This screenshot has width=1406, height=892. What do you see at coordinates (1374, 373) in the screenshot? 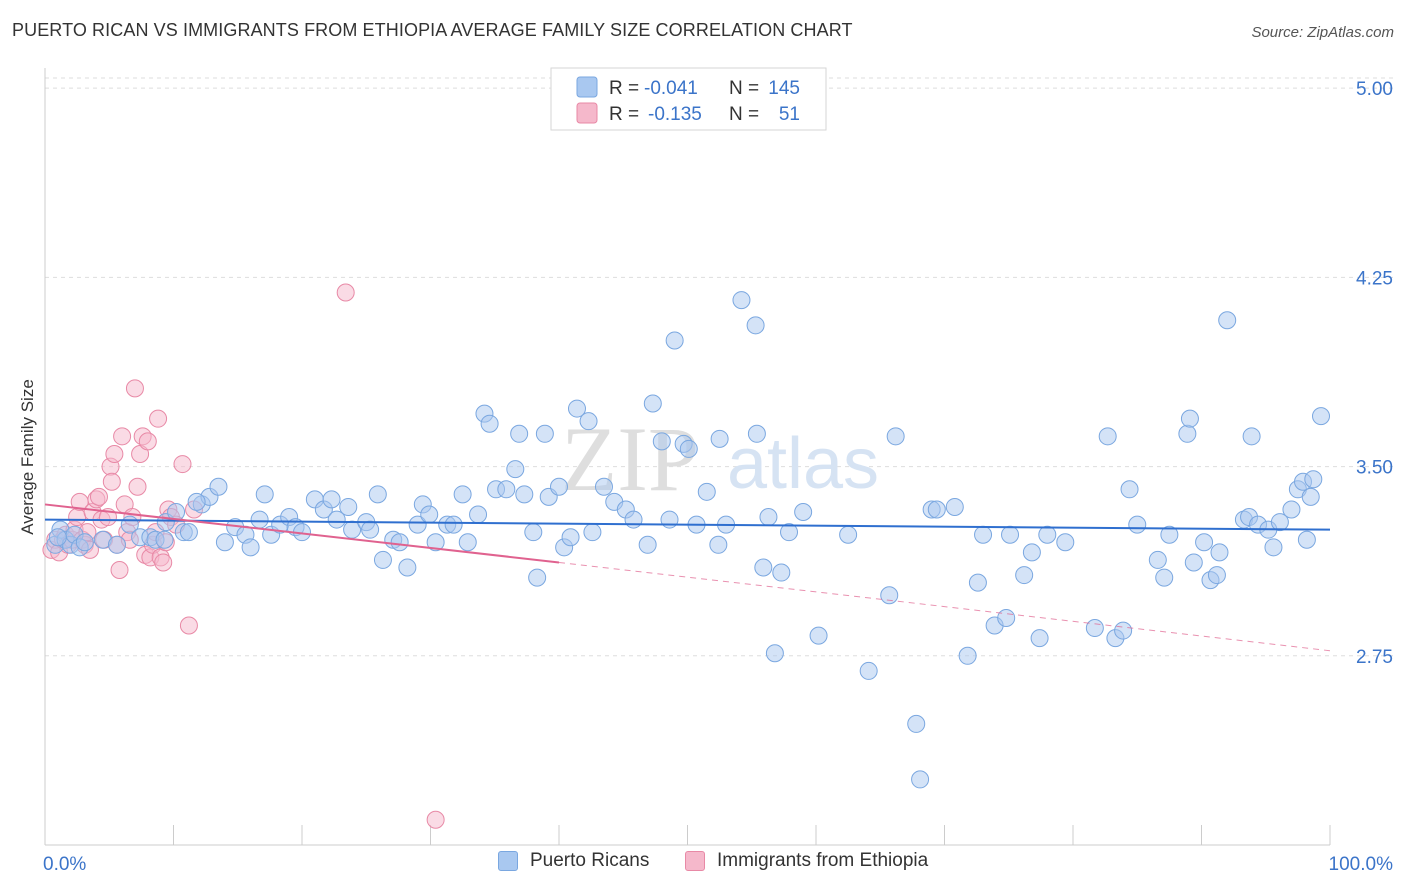
I see `y-tick-labels: 2.75 3.50 4.25 5.00` at bounding box center [1374, 373].